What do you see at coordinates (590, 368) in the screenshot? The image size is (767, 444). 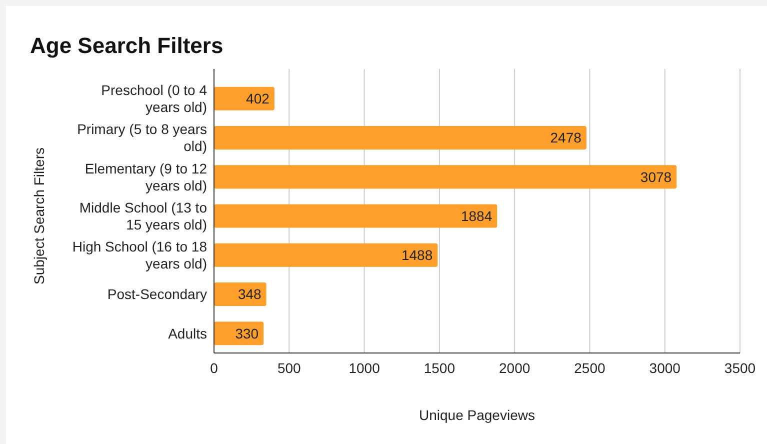 I see `x-tick-label: 2500` at bounding box center [590, 368].